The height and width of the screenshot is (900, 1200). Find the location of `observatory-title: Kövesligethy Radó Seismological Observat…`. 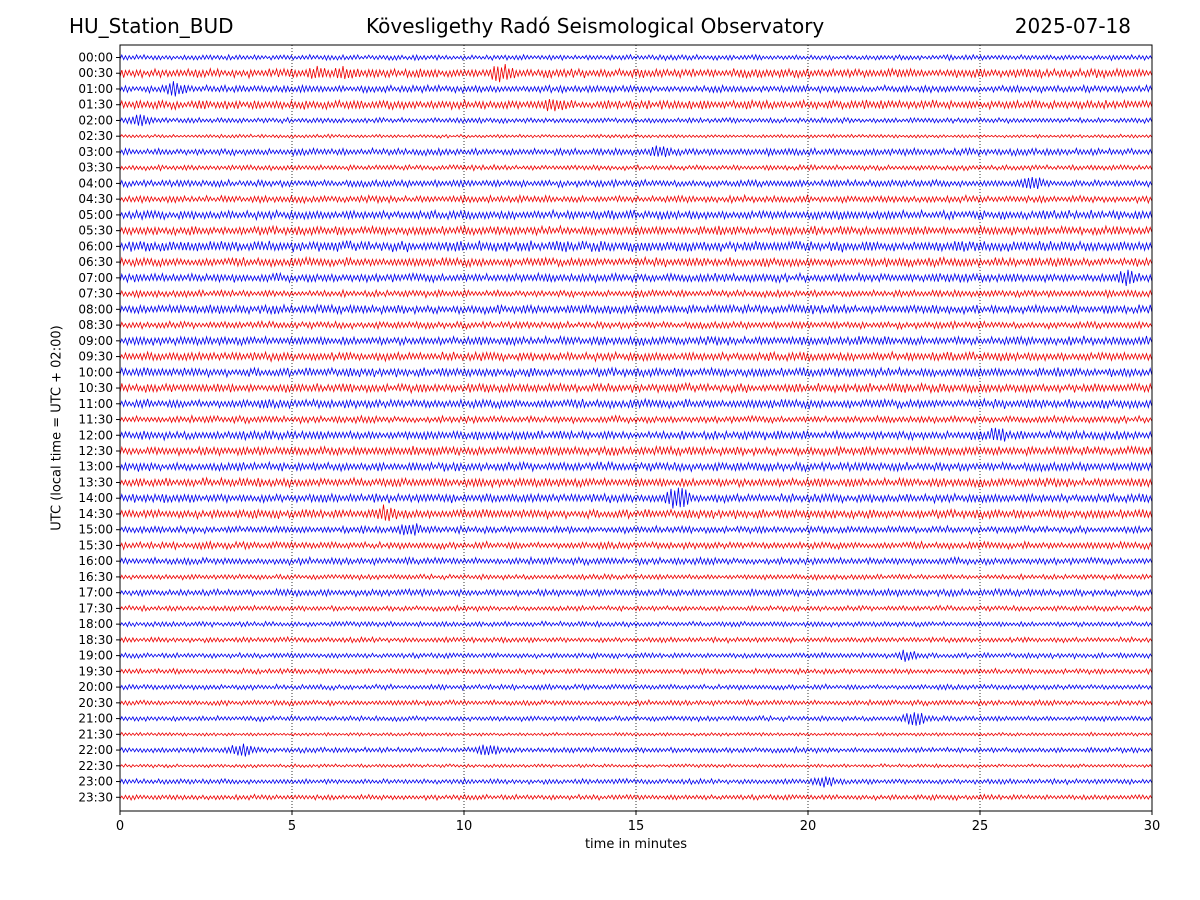

observatory-title: Kövesligethy Radó Seismological Observat… is located at coordinates (595, 26).